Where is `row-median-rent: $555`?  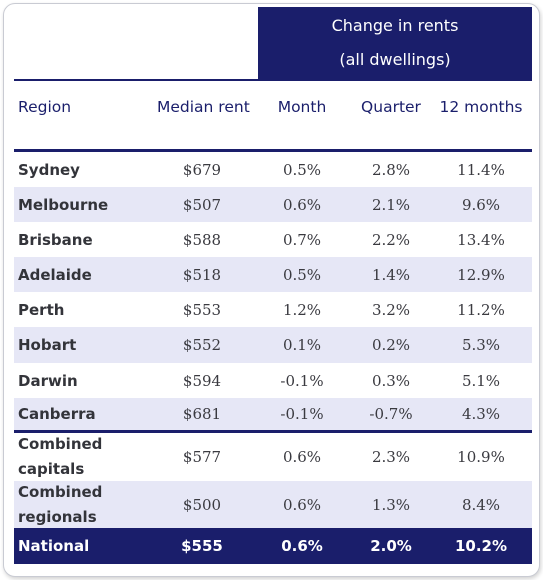 row-median-rent: $555 is located at coordinates (202, 546).